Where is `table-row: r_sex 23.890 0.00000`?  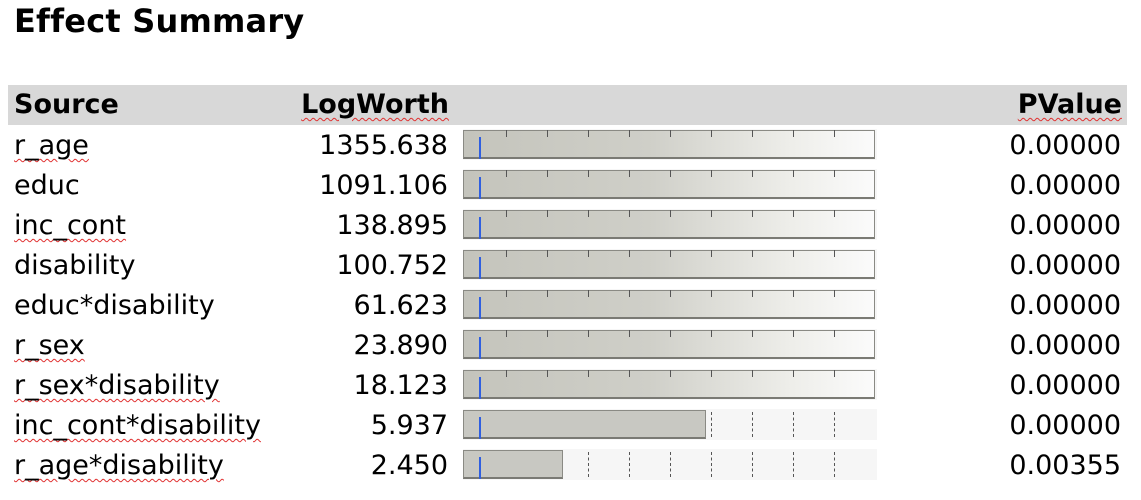 table-row: r_sex 23.890 0.00000 is located at coordinates (570, 346).